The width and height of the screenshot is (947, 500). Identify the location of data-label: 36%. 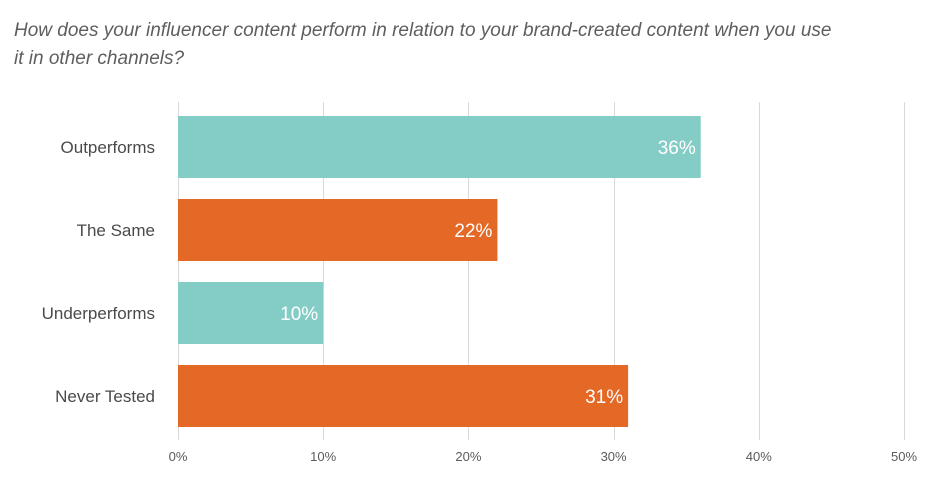
(677, 148).